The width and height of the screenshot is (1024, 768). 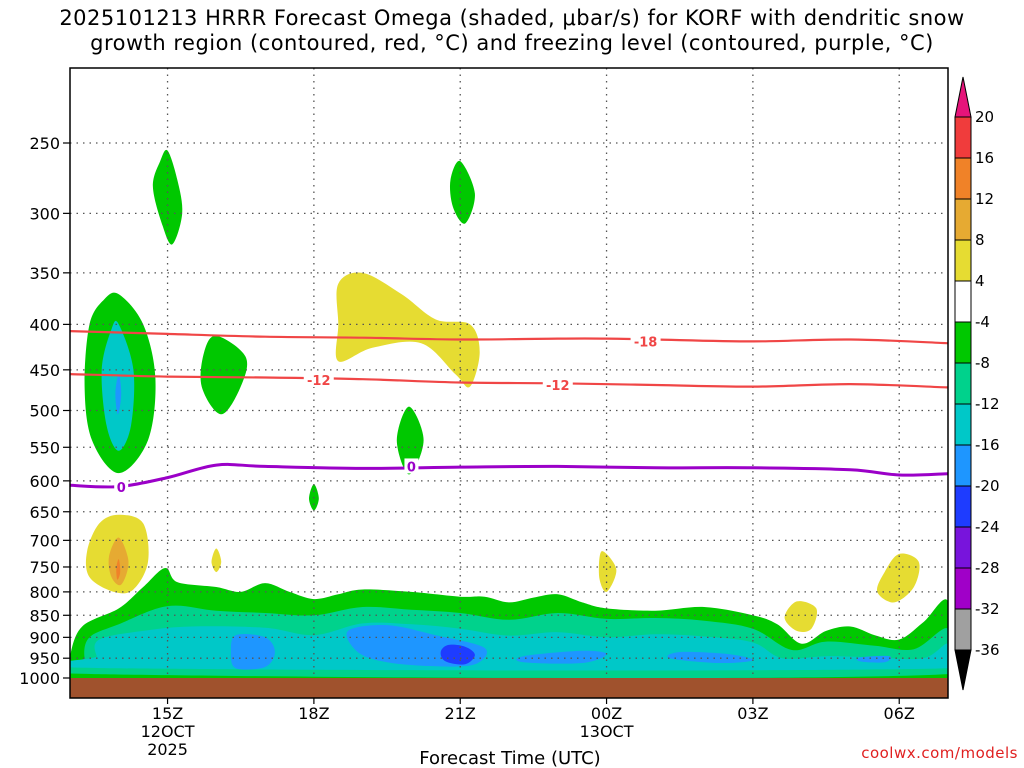 I want to click on colorbar-label-3: 8, so click(x=980, y=240).